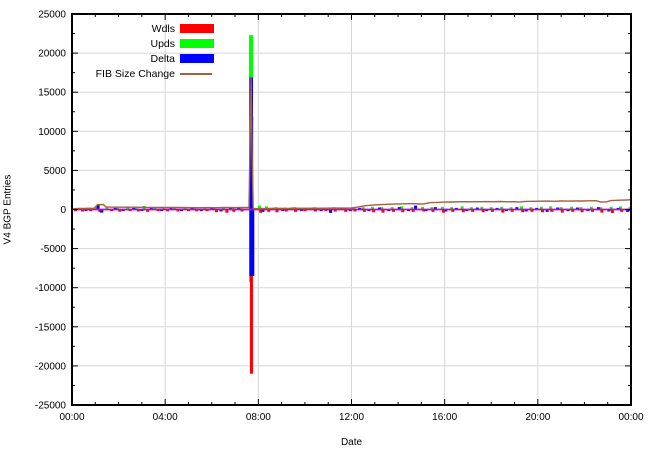 This screenshot has width=648, height=460. What do you see at coordinates (8, 209) in the screenshot?
I see `y-axis-title: V4 BGP Entries` at bounding box center [8, 209].